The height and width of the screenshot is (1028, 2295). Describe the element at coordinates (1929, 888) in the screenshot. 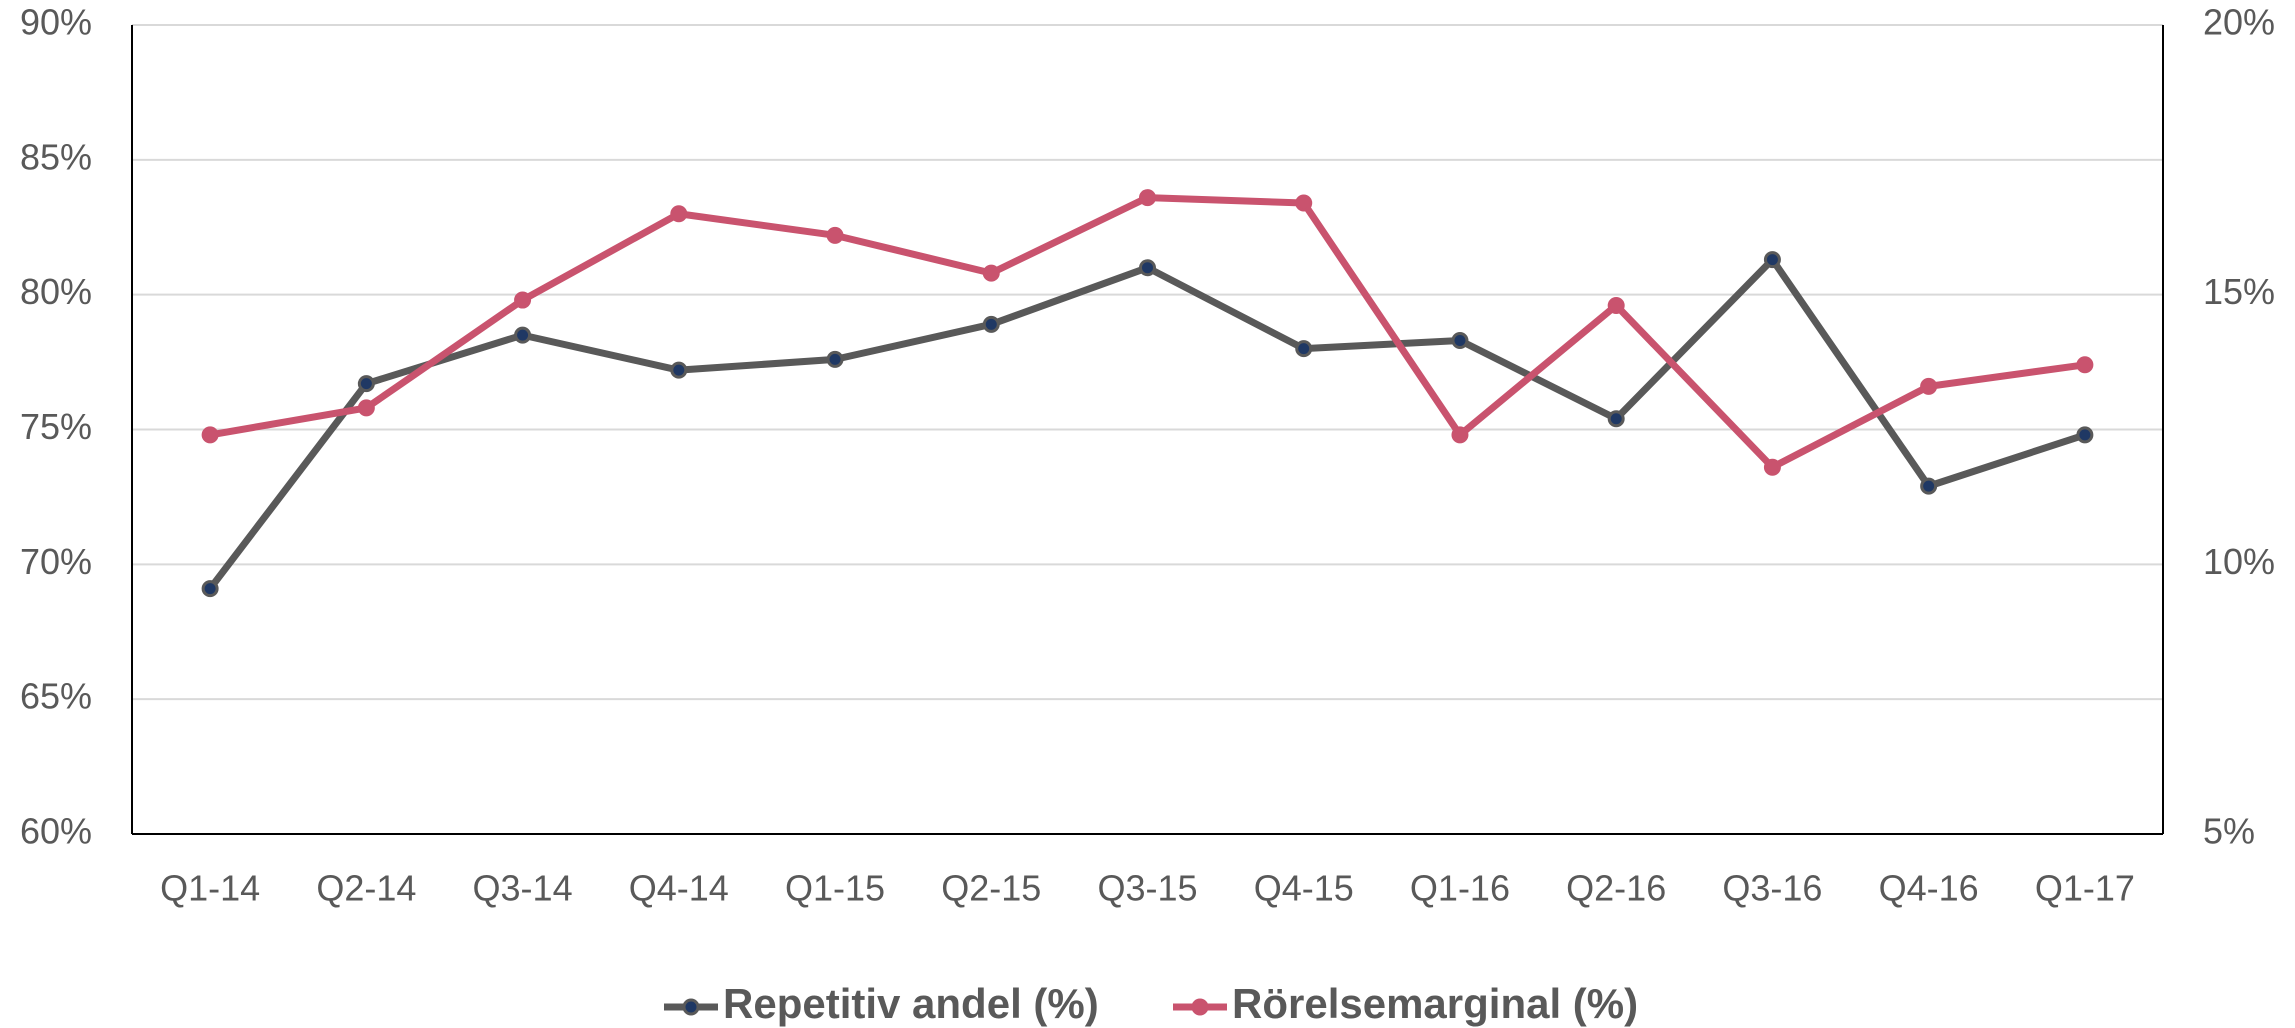

I see `x-tick-label: Q4-16` at that location.